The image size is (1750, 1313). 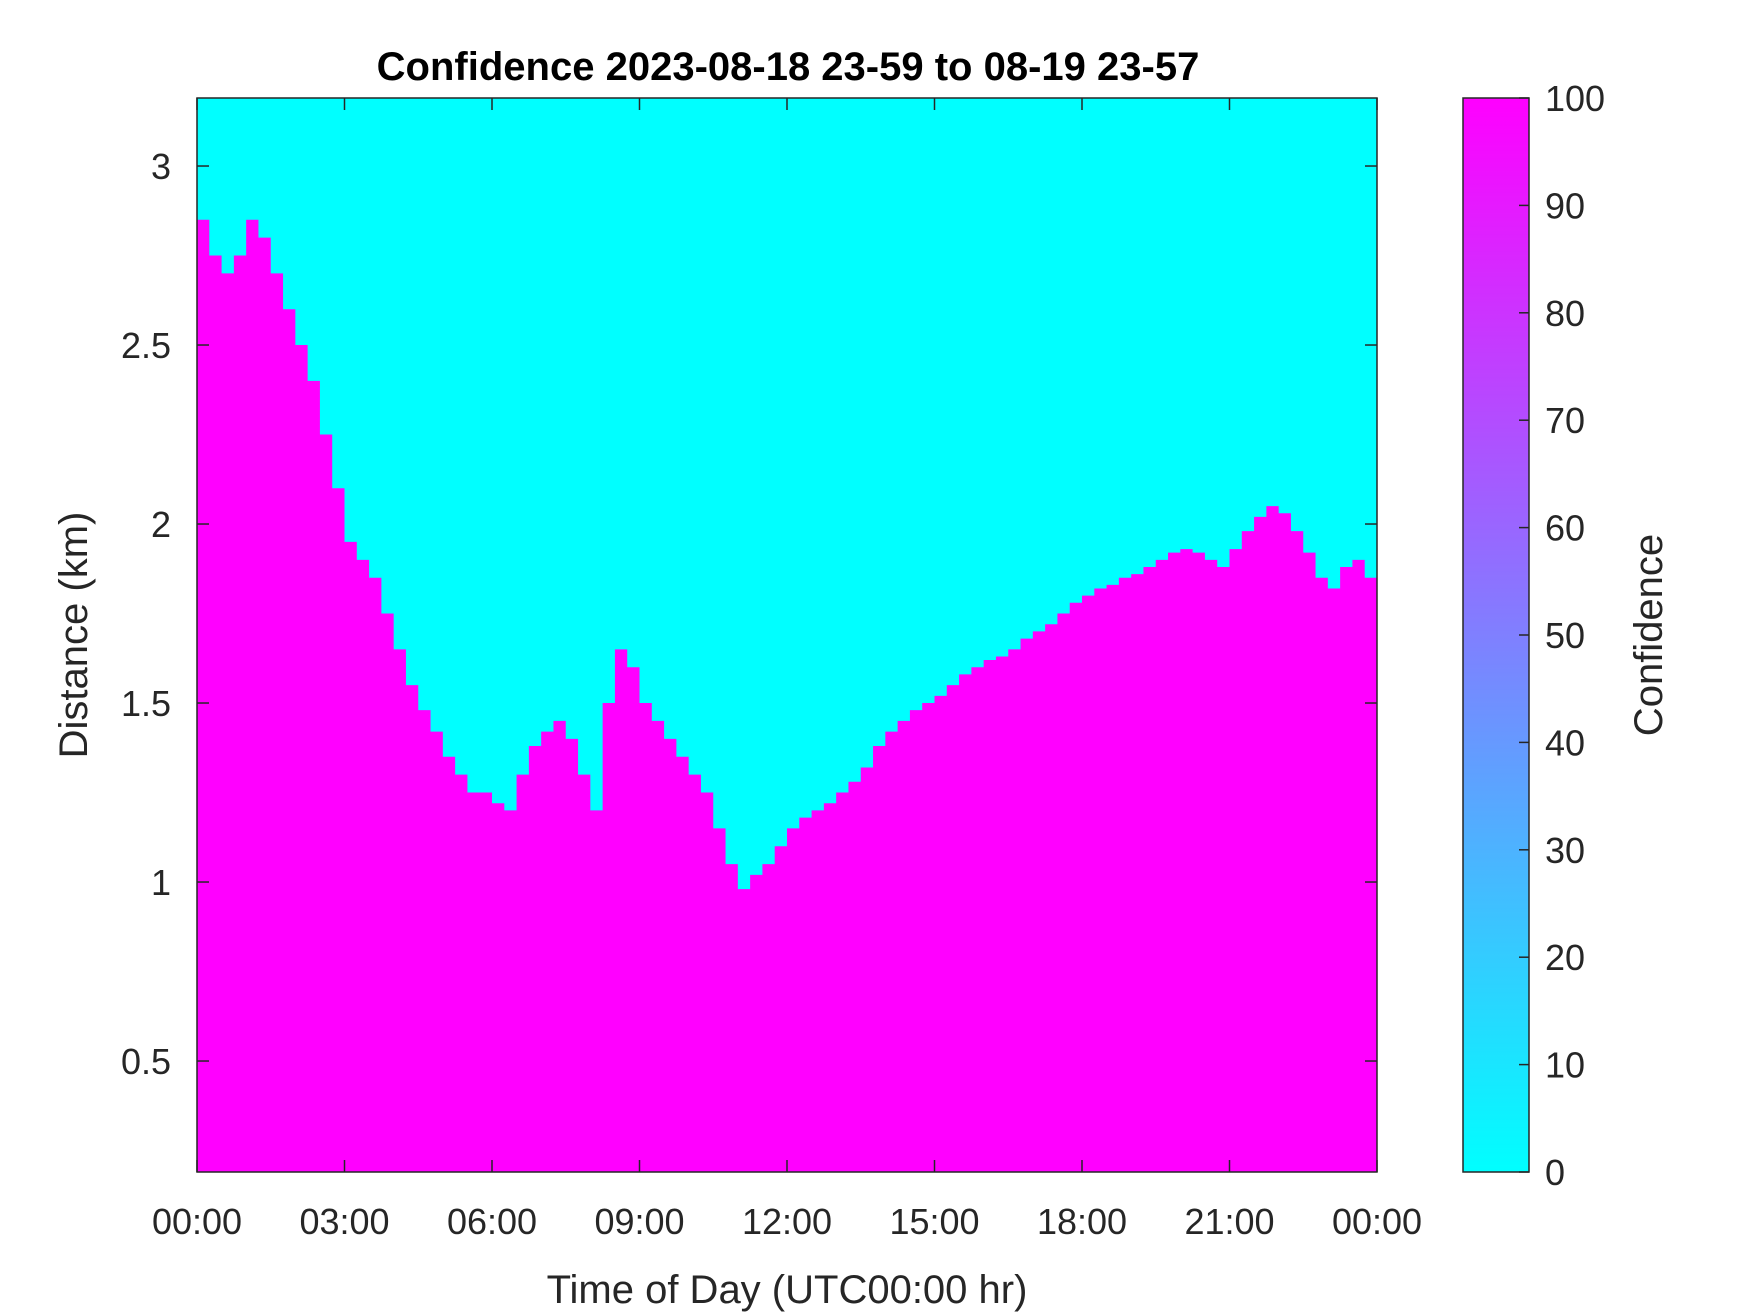 What do you see at coordinates (74, 635) in the screenshot?
I see `y-axis-label: Distance (km)` at bounding box center [74, 635].